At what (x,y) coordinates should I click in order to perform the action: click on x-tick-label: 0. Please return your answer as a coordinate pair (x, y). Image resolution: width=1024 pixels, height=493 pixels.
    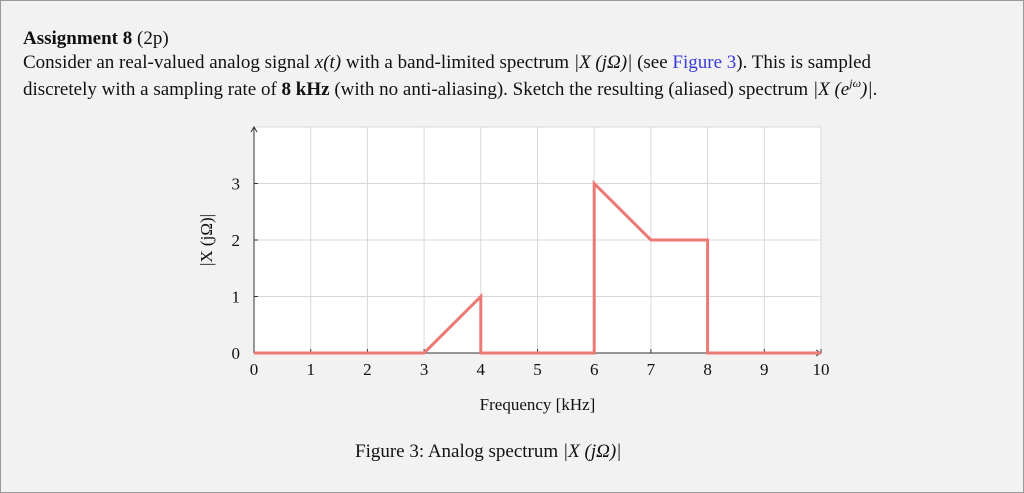
    Looking at the image, I should click on (254, 369).